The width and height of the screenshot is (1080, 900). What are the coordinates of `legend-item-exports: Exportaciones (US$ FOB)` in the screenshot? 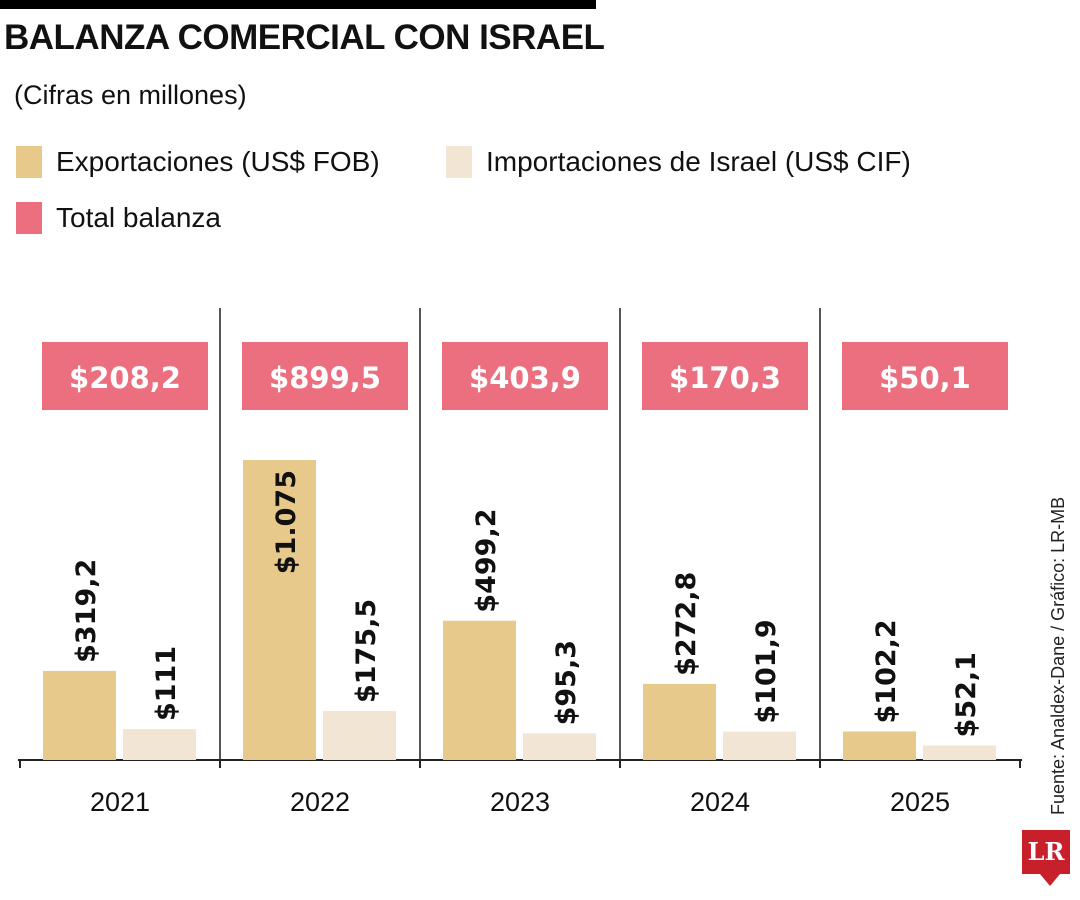 It's located at (198, 162).